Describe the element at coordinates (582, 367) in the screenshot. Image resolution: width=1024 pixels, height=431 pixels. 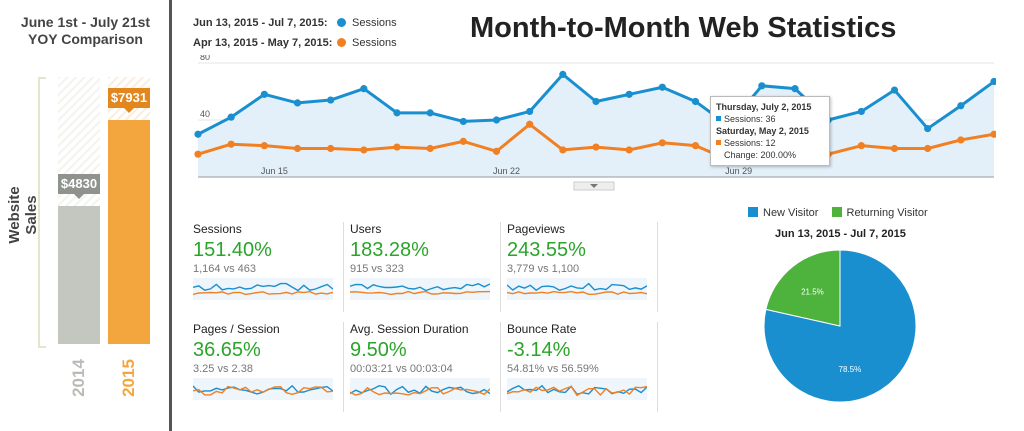
I see `metric-tile-bounce-rate: Bounce Rate -3.14% 54.81% vs 56.59%` at that location.